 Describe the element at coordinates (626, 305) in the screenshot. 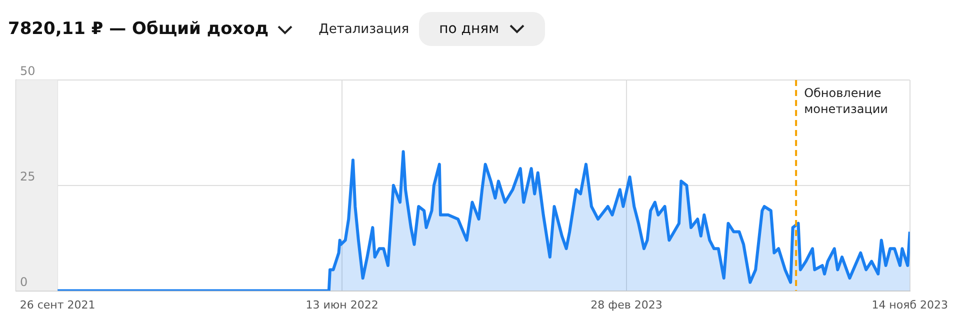

I see `x-tick-label: 28 фев 2023` at that location.